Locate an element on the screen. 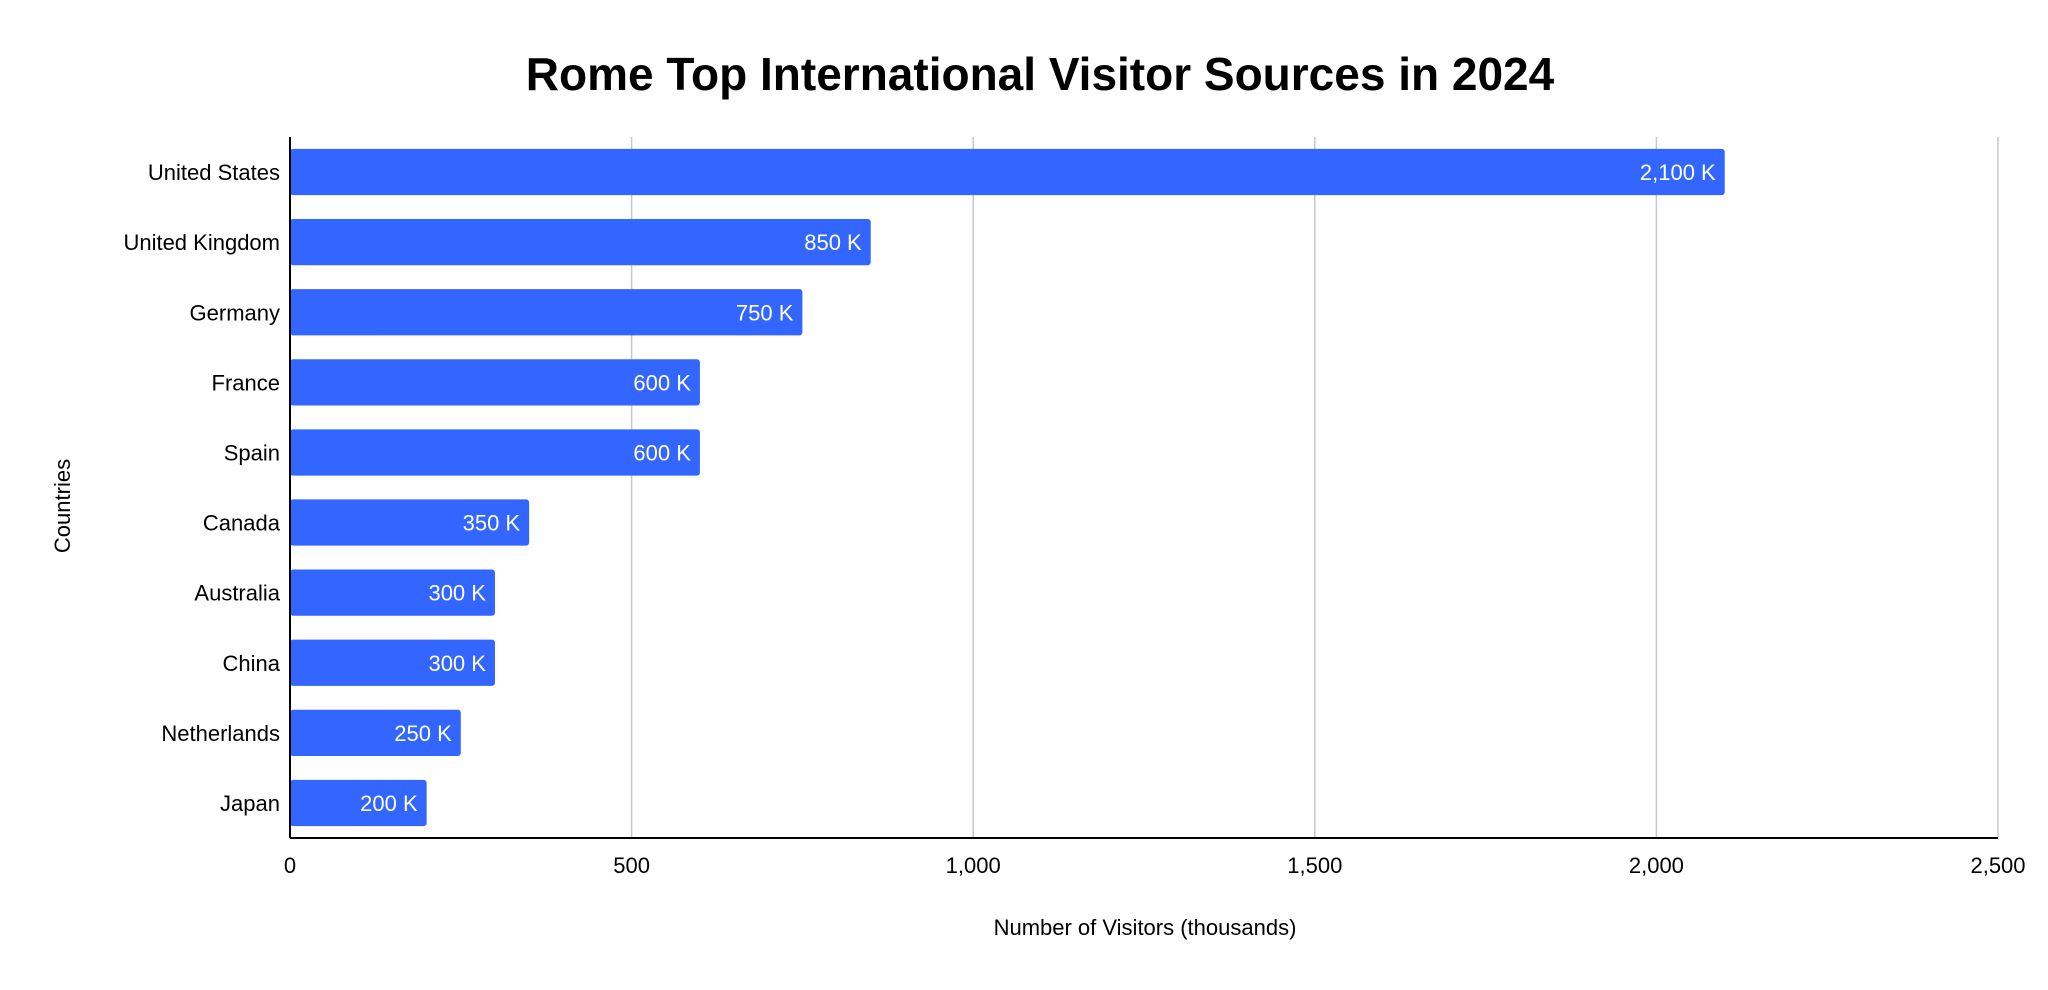  data-label: 850 K is located at coordinates (833, 242).